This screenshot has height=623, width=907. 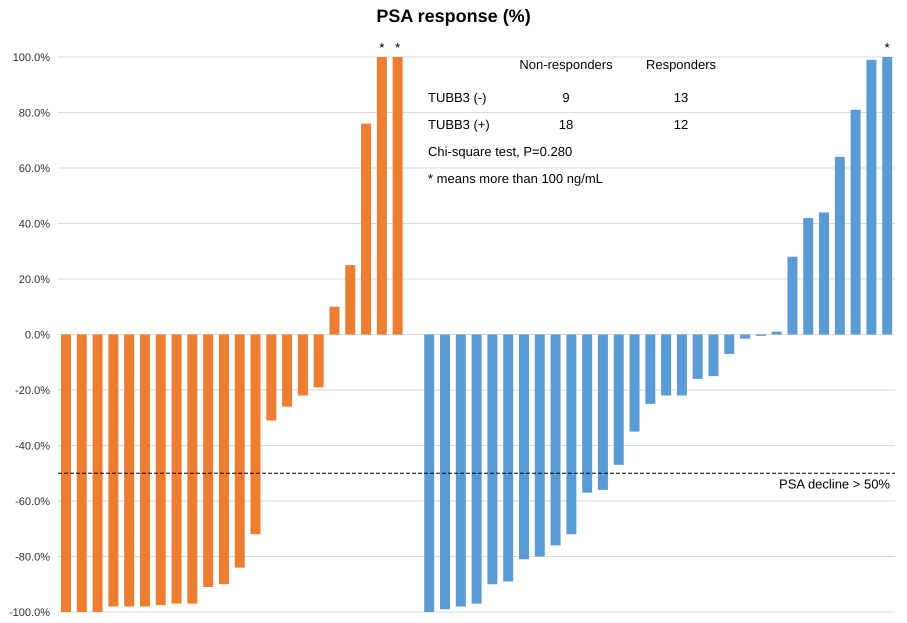 I want to click on chart-title: PSA response (%), so click(x=453, y=16).